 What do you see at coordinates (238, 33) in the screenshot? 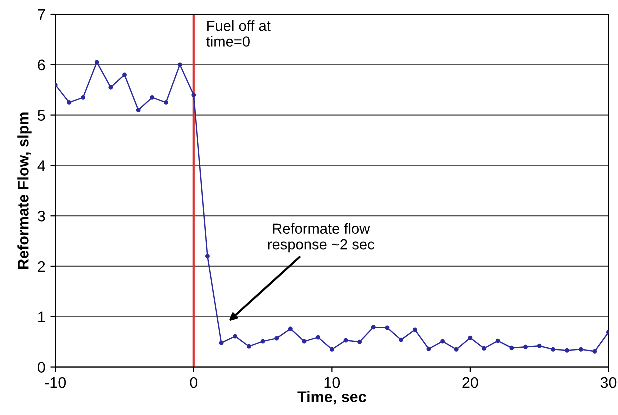
I see `annotation: Fuel off at time=0` at bounding box center [238, 33].